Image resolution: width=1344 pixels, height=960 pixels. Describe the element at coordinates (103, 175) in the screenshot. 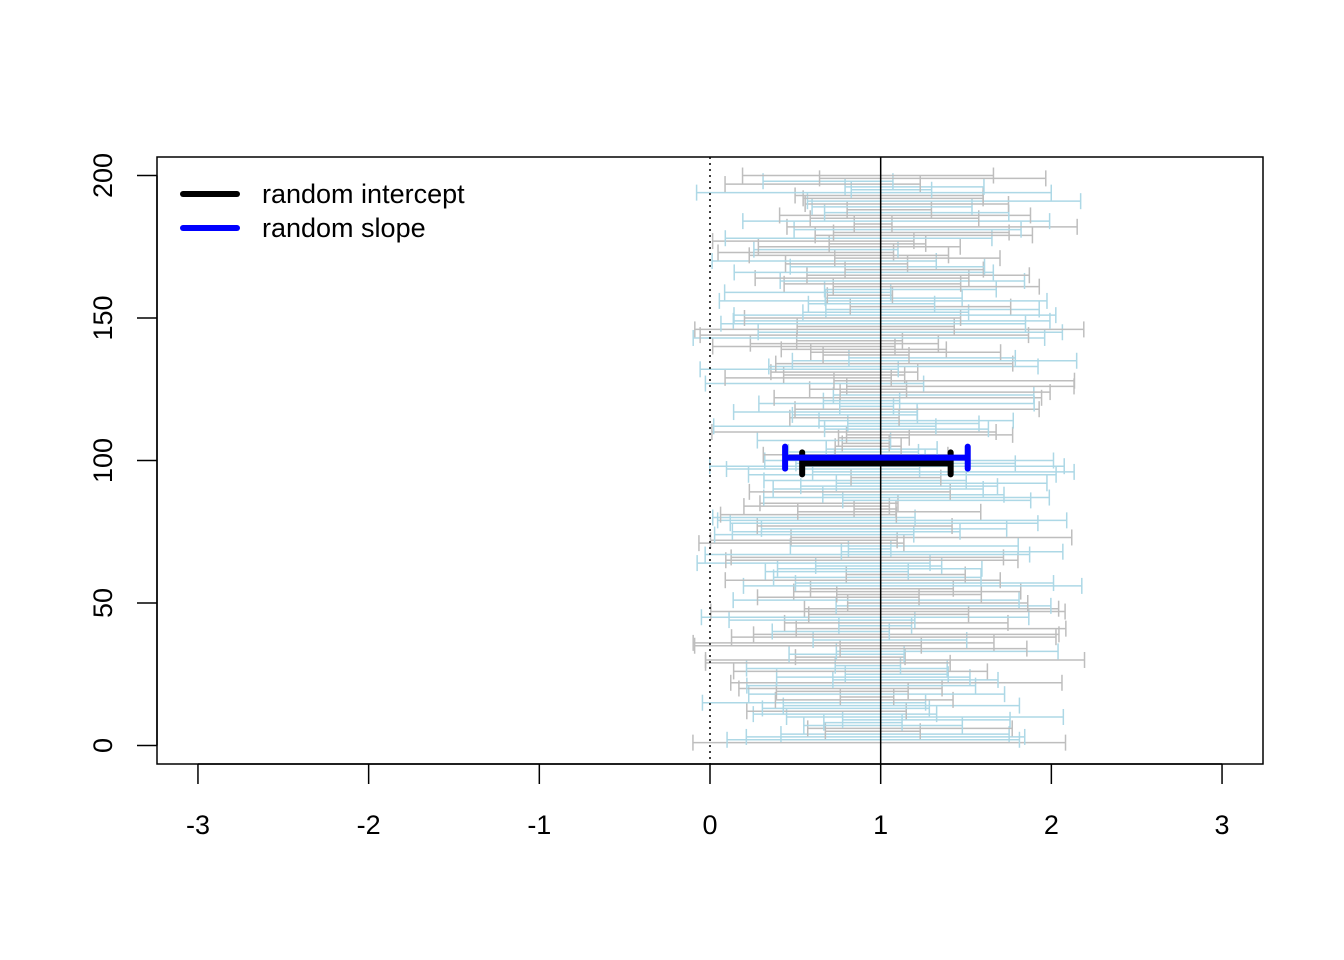

I see `y-tick-label: 200` at that location.